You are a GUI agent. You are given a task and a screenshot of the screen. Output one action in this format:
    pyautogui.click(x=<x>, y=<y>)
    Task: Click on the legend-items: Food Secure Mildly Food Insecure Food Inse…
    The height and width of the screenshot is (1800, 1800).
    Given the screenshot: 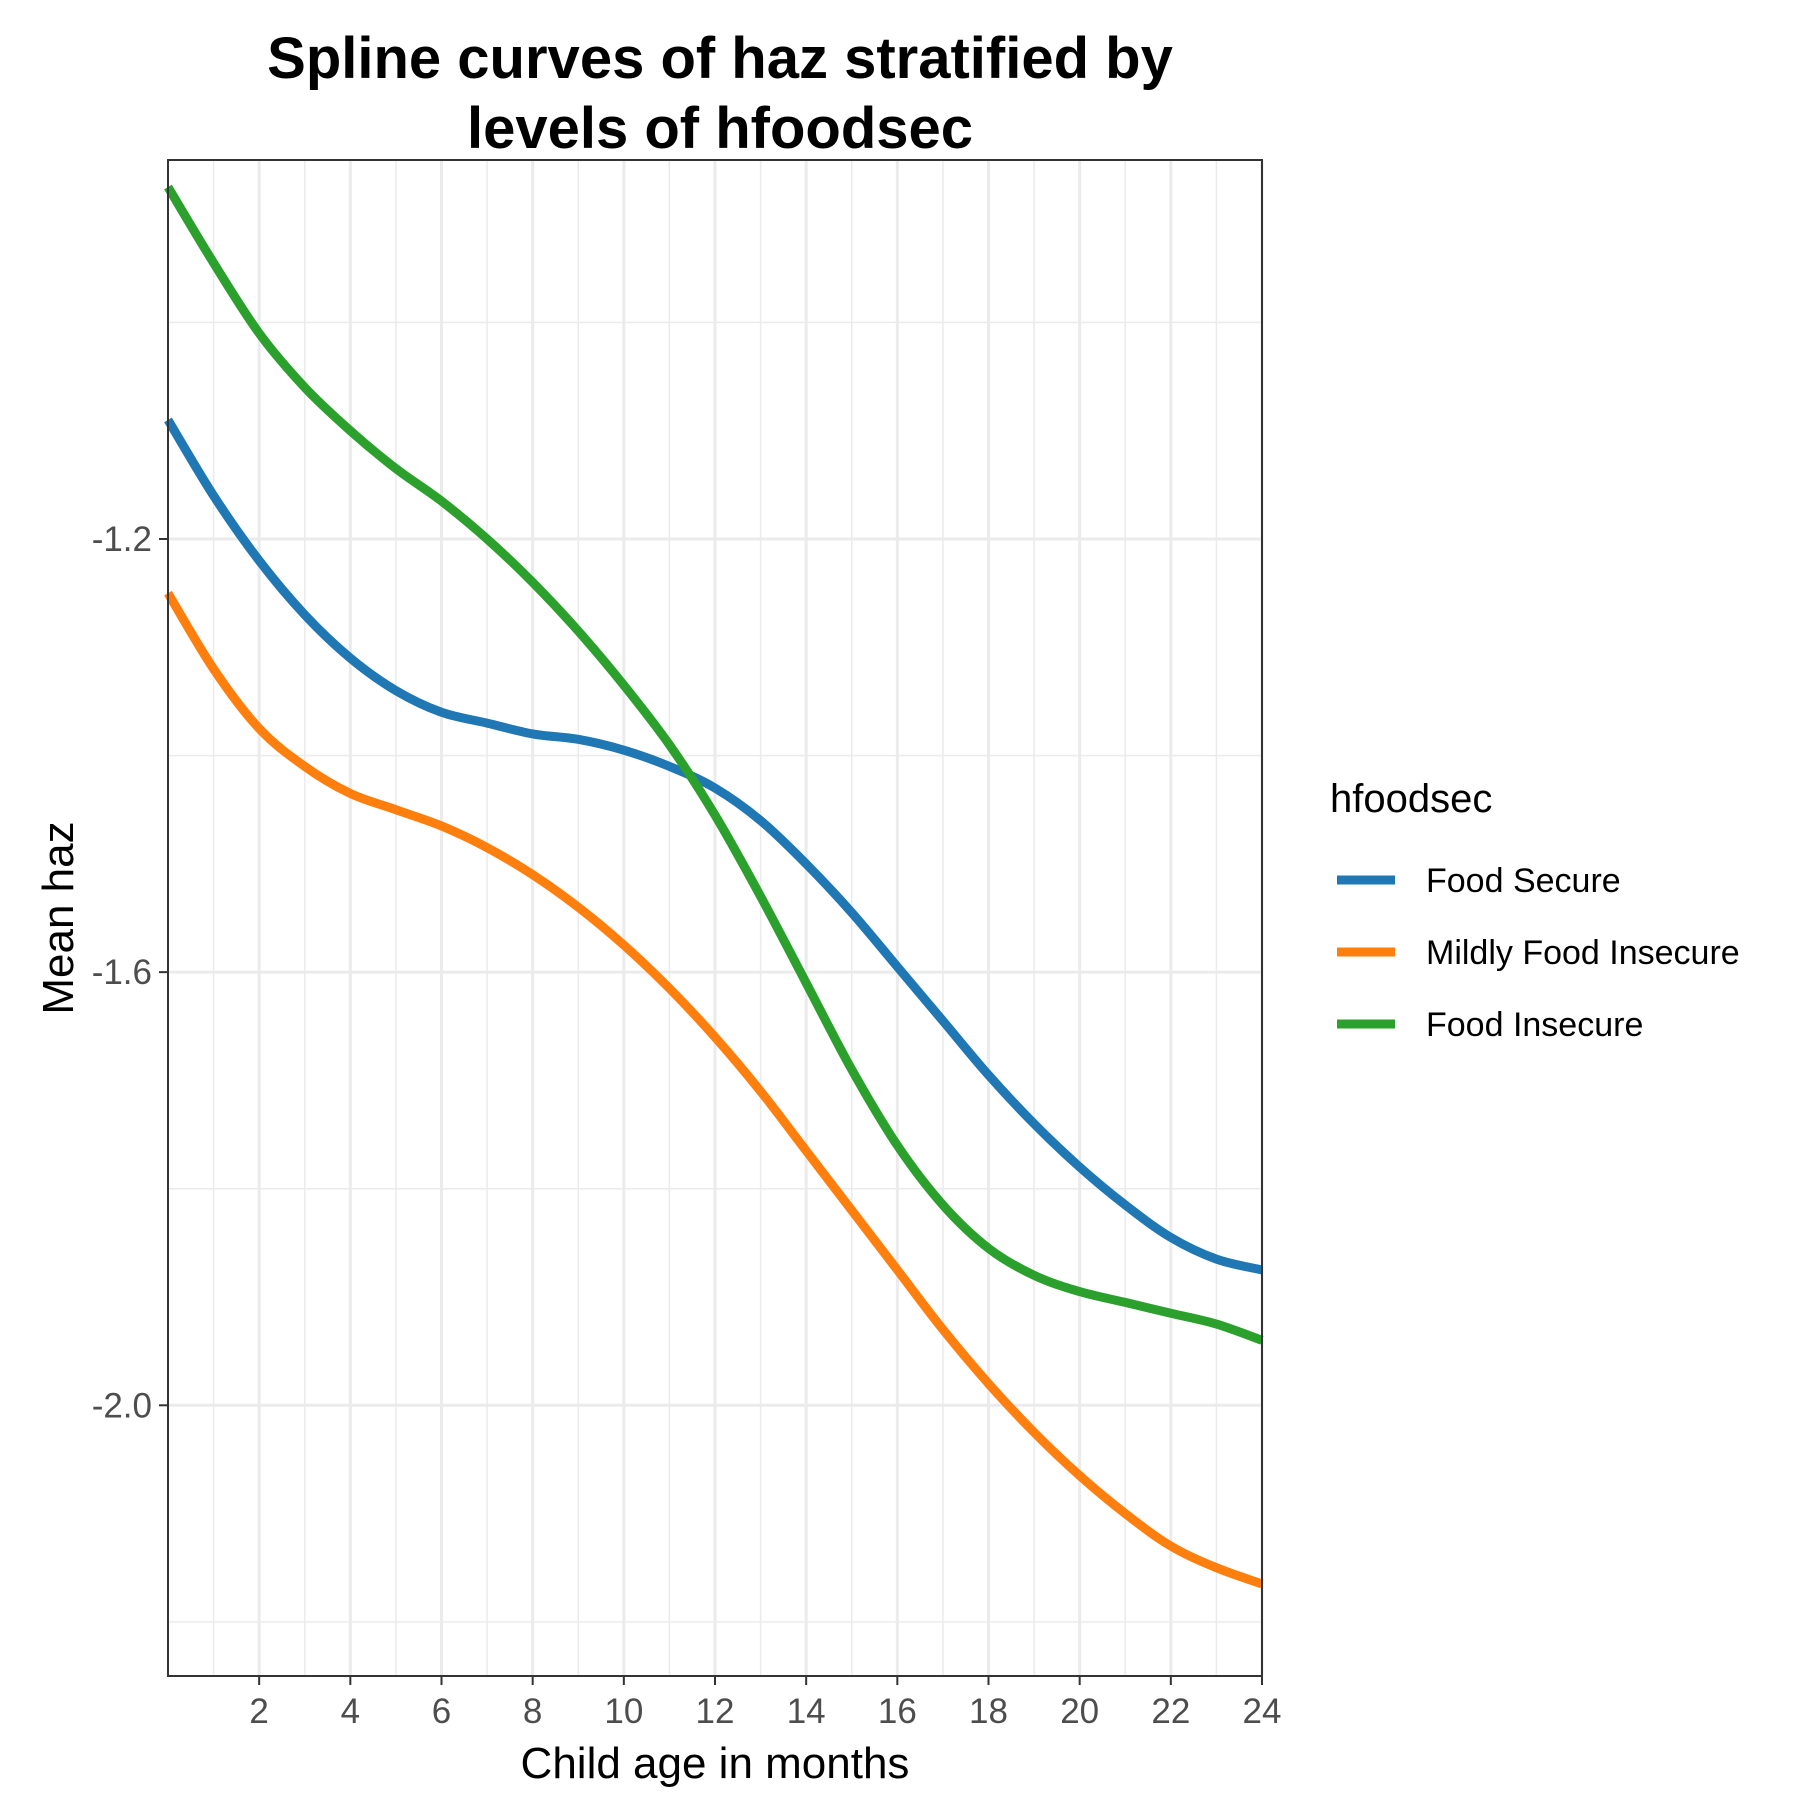 What is the action you would take?
    pyautogui.click(x=1538, y=953)
    